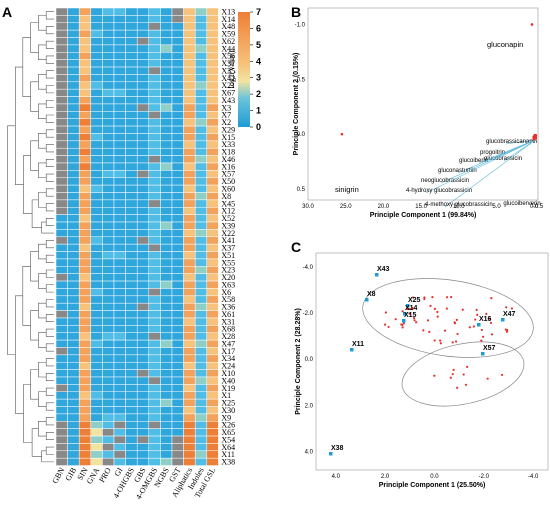  I want to click on x-tick-label: 25.0, so click(346, 207).